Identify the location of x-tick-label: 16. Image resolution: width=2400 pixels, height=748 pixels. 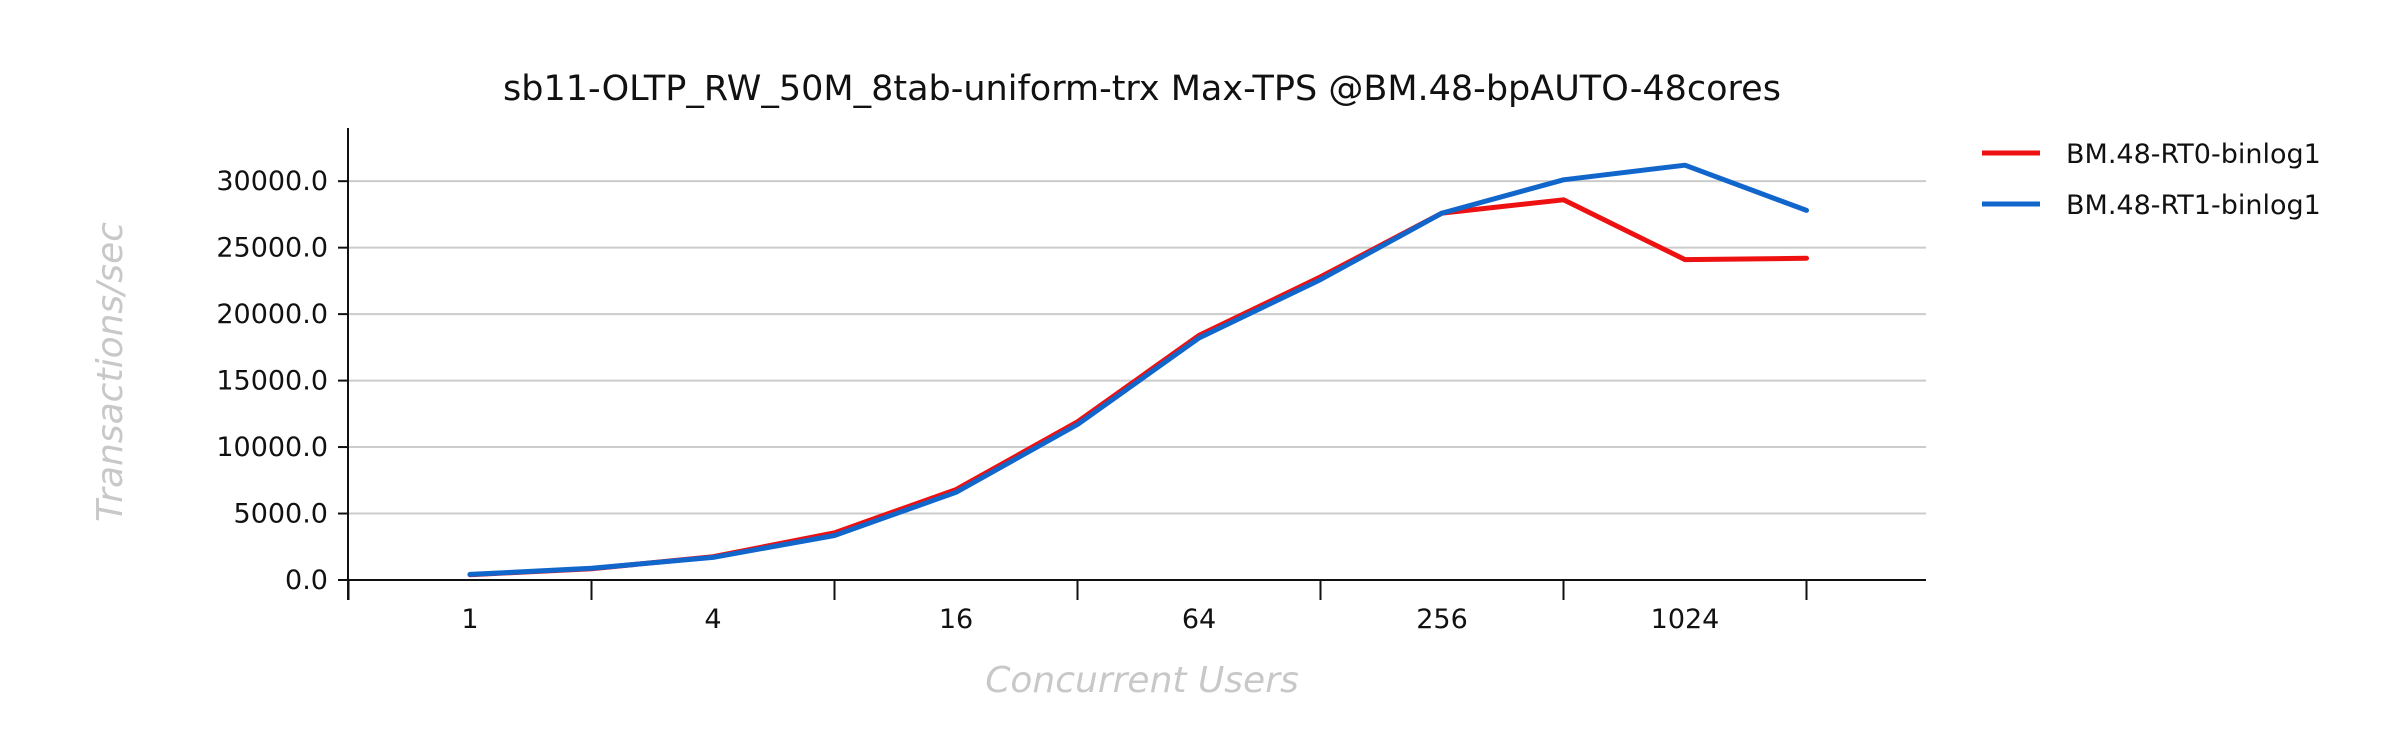
(956, 619).